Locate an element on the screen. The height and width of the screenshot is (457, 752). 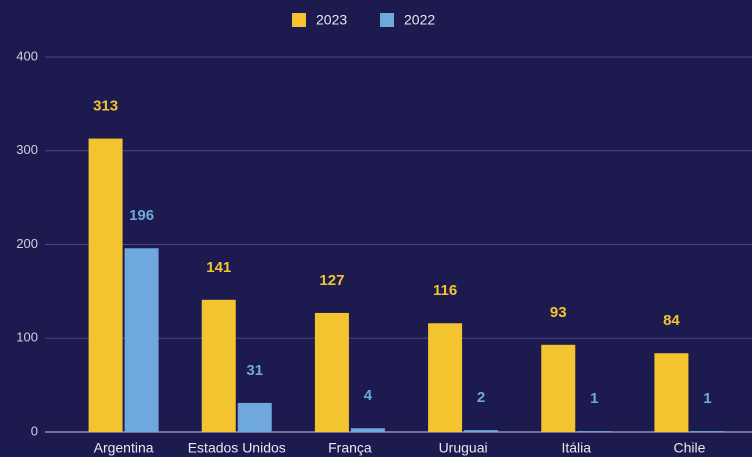
legend-label: 2023 is located at coordinates (331, 20).